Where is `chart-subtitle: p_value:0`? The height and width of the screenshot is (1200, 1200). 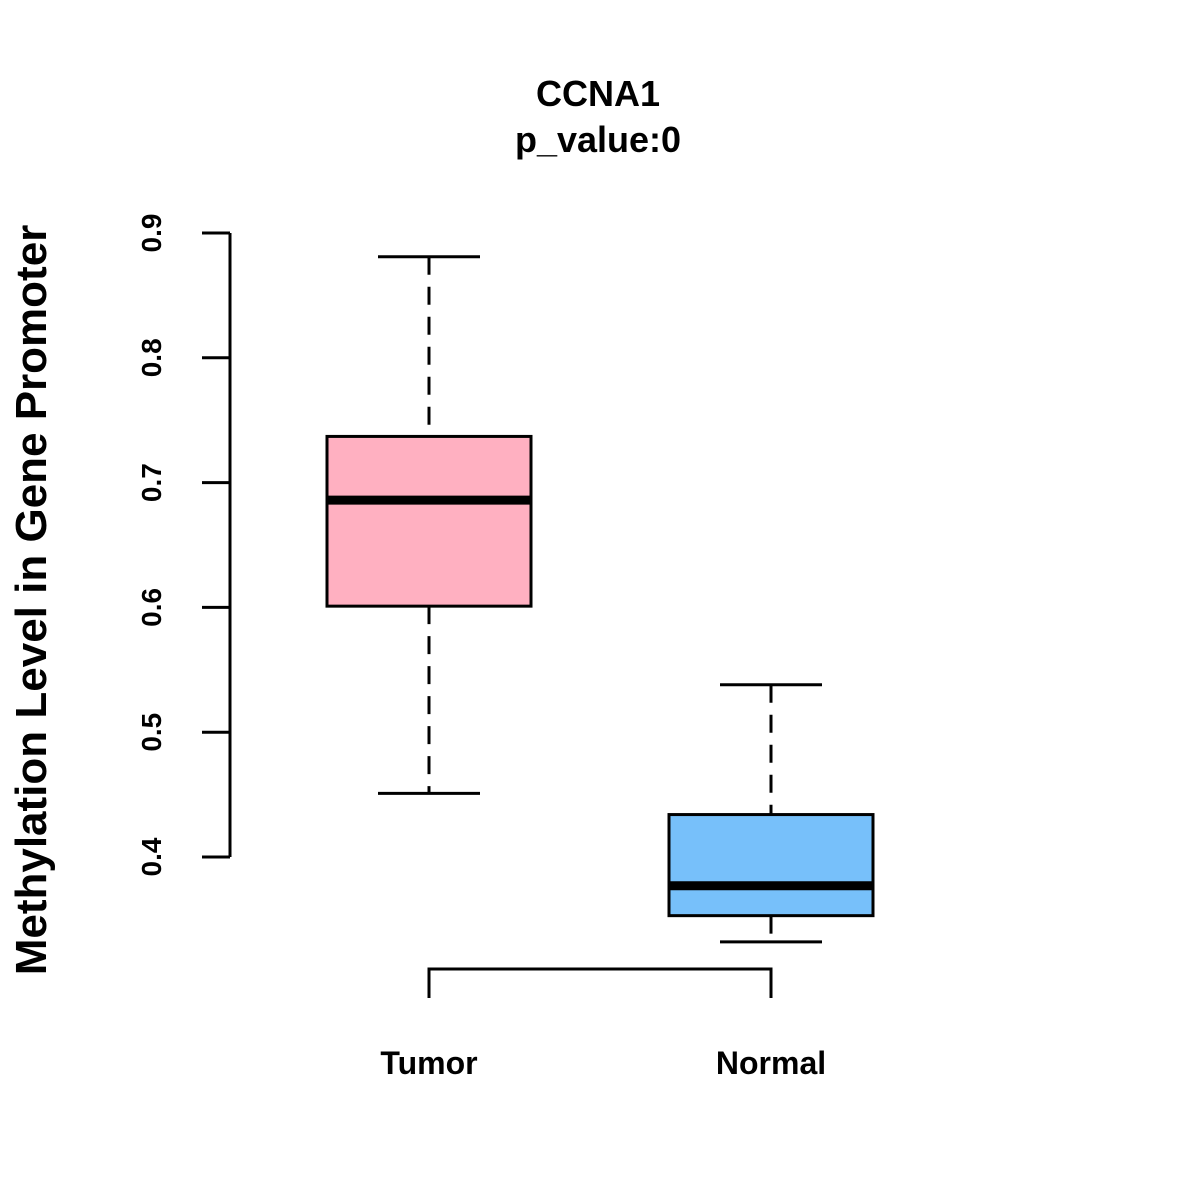
chart-subtitle: p_value:0 is located at coordinates (598, 139).